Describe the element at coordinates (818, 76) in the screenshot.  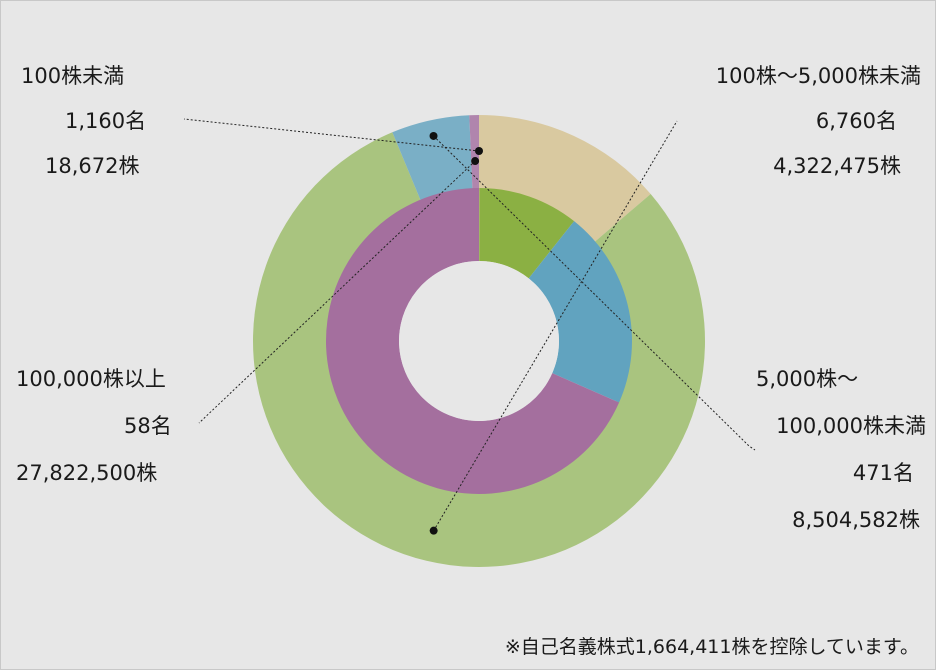
I see `label-category: 100株～5,000株未満` at that location.